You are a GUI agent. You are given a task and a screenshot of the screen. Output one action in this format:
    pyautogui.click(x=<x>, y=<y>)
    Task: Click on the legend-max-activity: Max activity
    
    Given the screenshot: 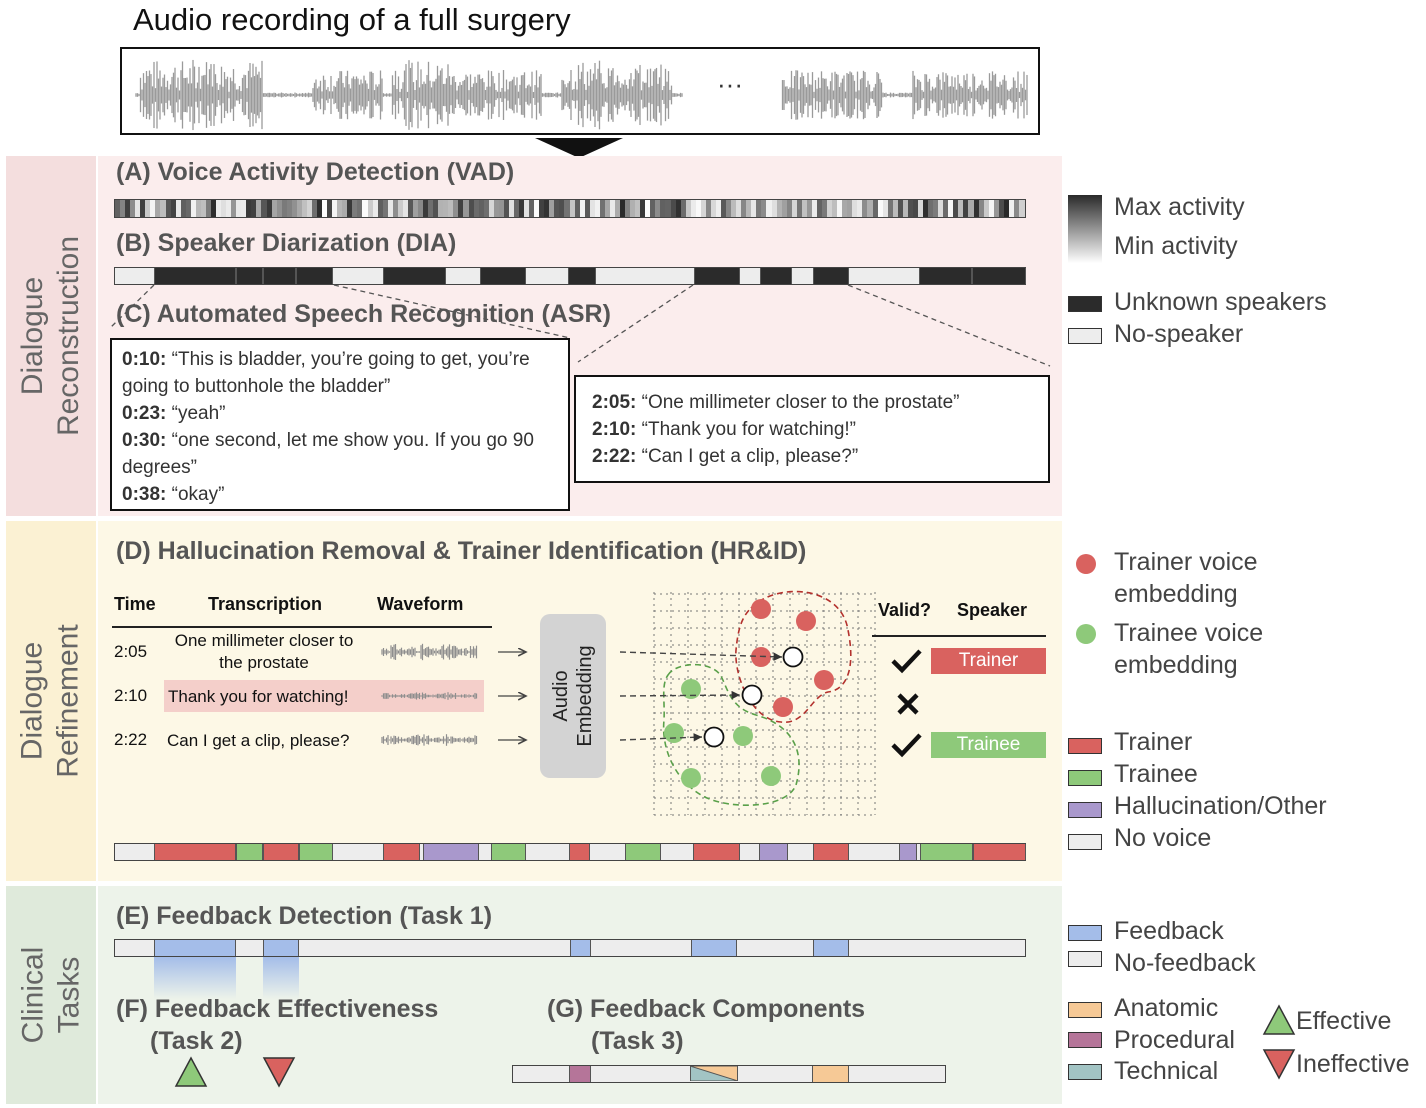 What is the action you would take?
    pyautogui.click(x=1179, y=207)
    